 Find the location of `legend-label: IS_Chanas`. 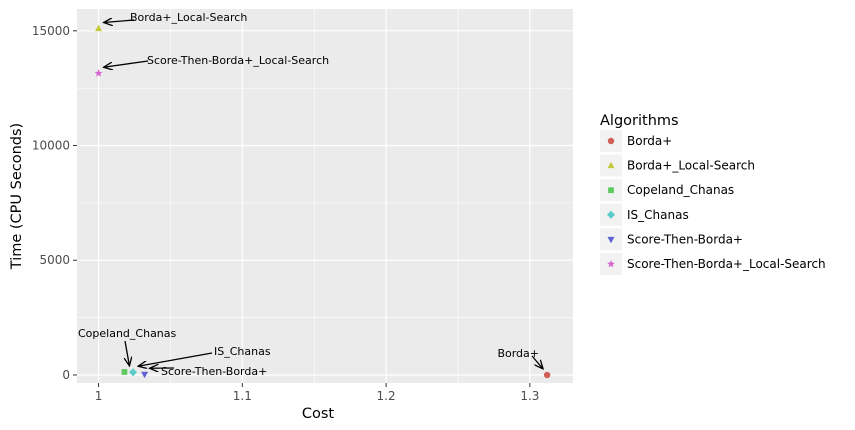

legend-label: IS_Chanas is located at coordinates (658, 215).